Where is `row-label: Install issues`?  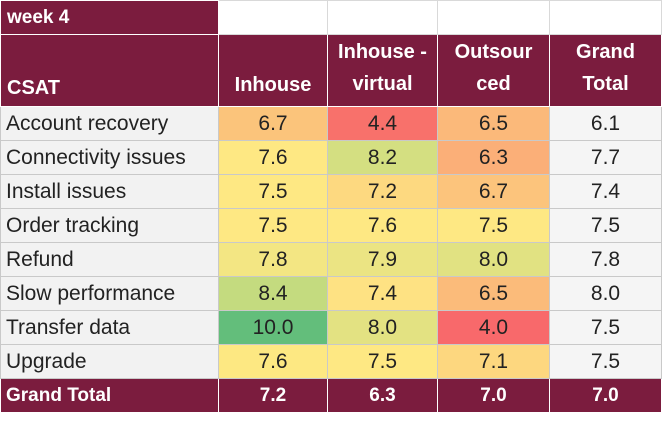
row-label: Install issues is located at coordinates (109, 191).